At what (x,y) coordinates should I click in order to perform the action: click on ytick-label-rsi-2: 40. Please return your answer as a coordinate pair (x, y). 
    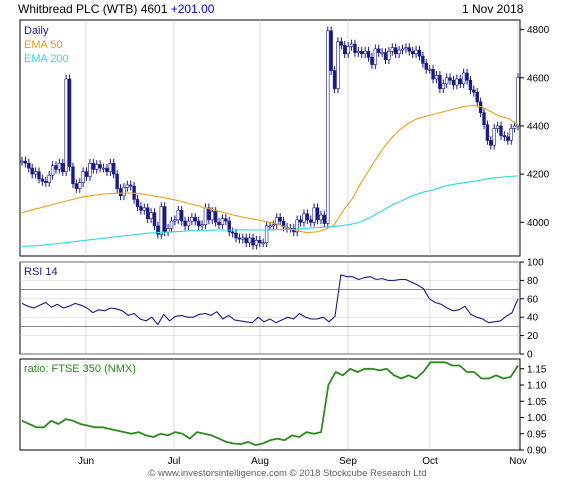
    Looking at the image, I should click on (533, 318).